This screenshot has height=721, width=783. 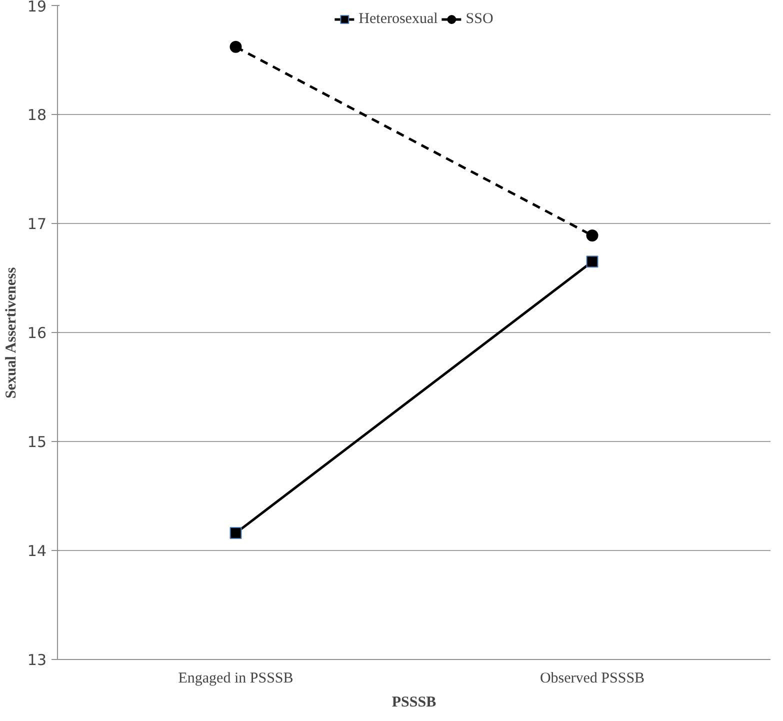 I want to click on y-axis-title: Sexual Assertiveness, so click(x=11, y=333).